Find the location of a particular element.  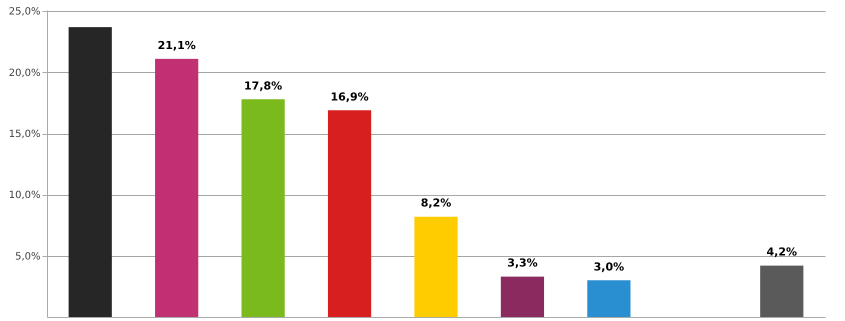

data-label: 16,9% is located at coordinates (349, 97).